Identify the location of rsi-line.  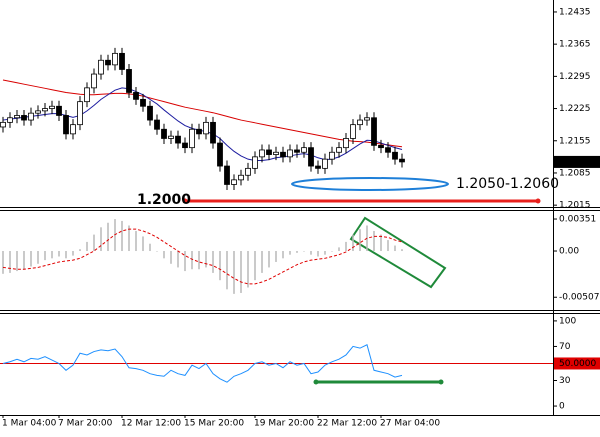
(202, 363).